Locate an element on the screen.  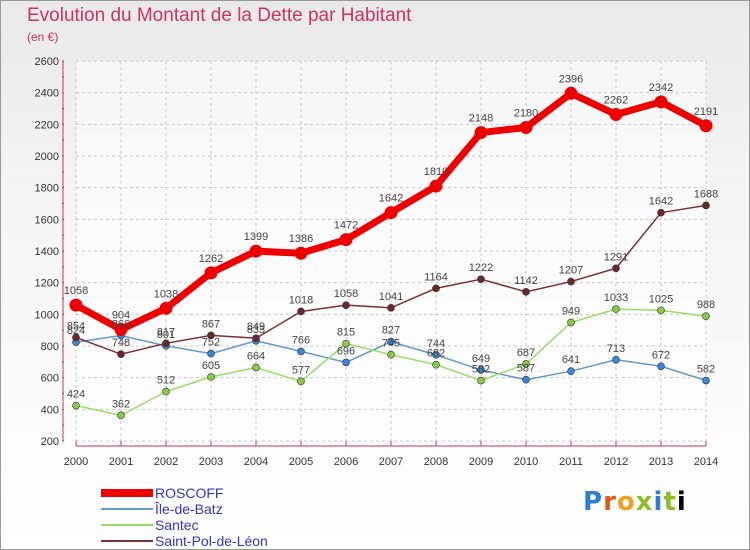
data-label-roscoff: 2148 is located at coordinates (481, 119).